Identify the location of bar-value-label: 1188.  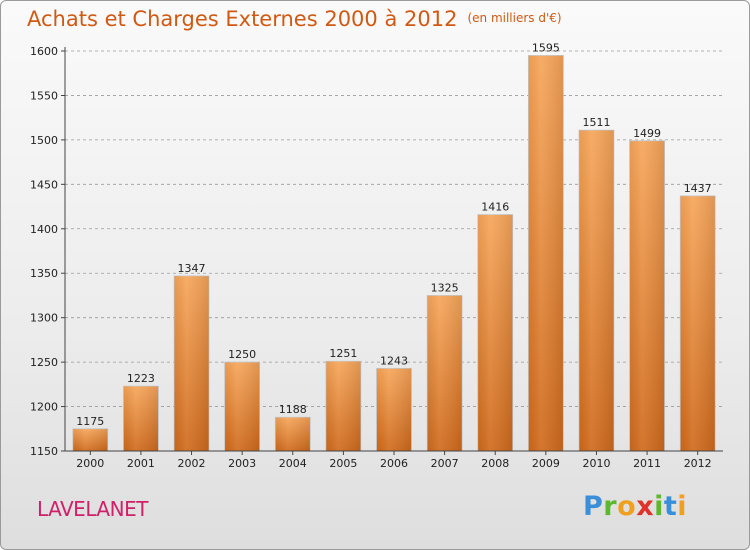
(293, 409).